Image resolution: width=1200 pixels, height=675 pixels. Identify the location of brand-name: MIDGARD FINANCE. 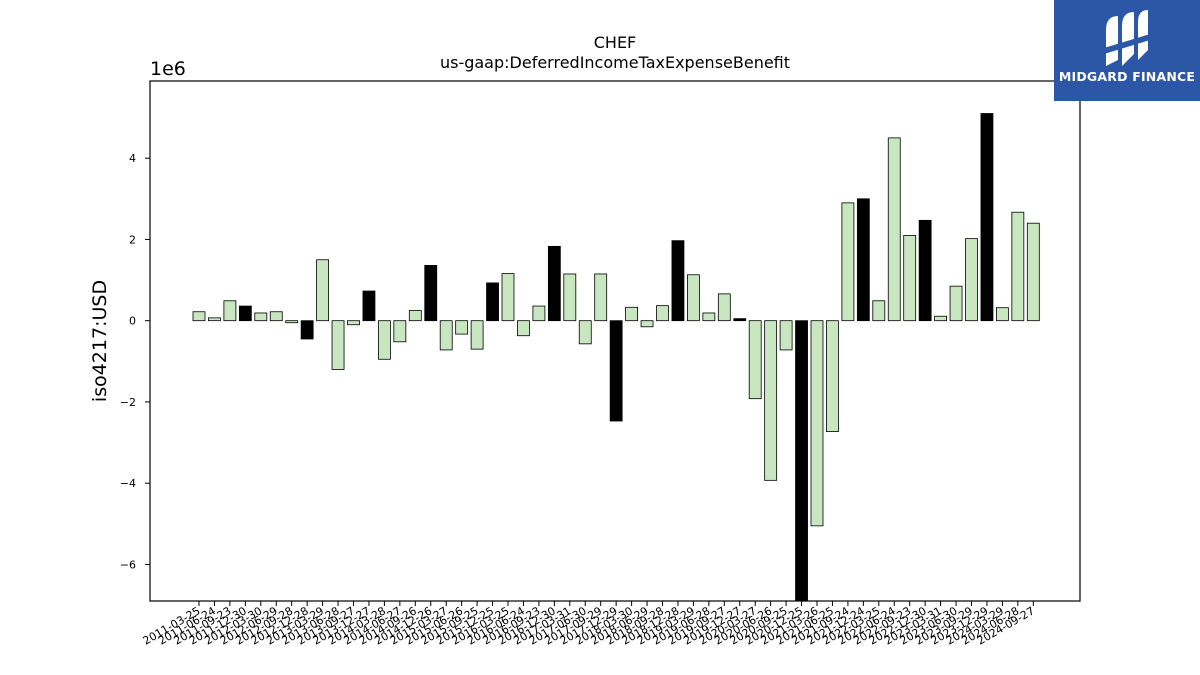
(1127, 76).